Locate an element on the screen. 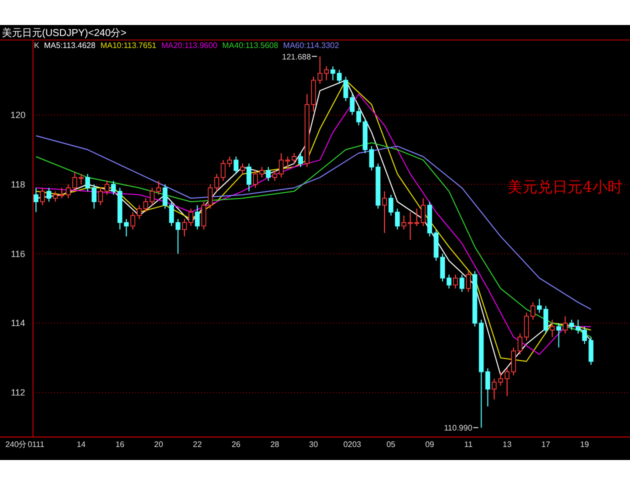 The width and height of the screenshot is (630, 490). x-tick-label: 09 is located at coordinates (430, 444).